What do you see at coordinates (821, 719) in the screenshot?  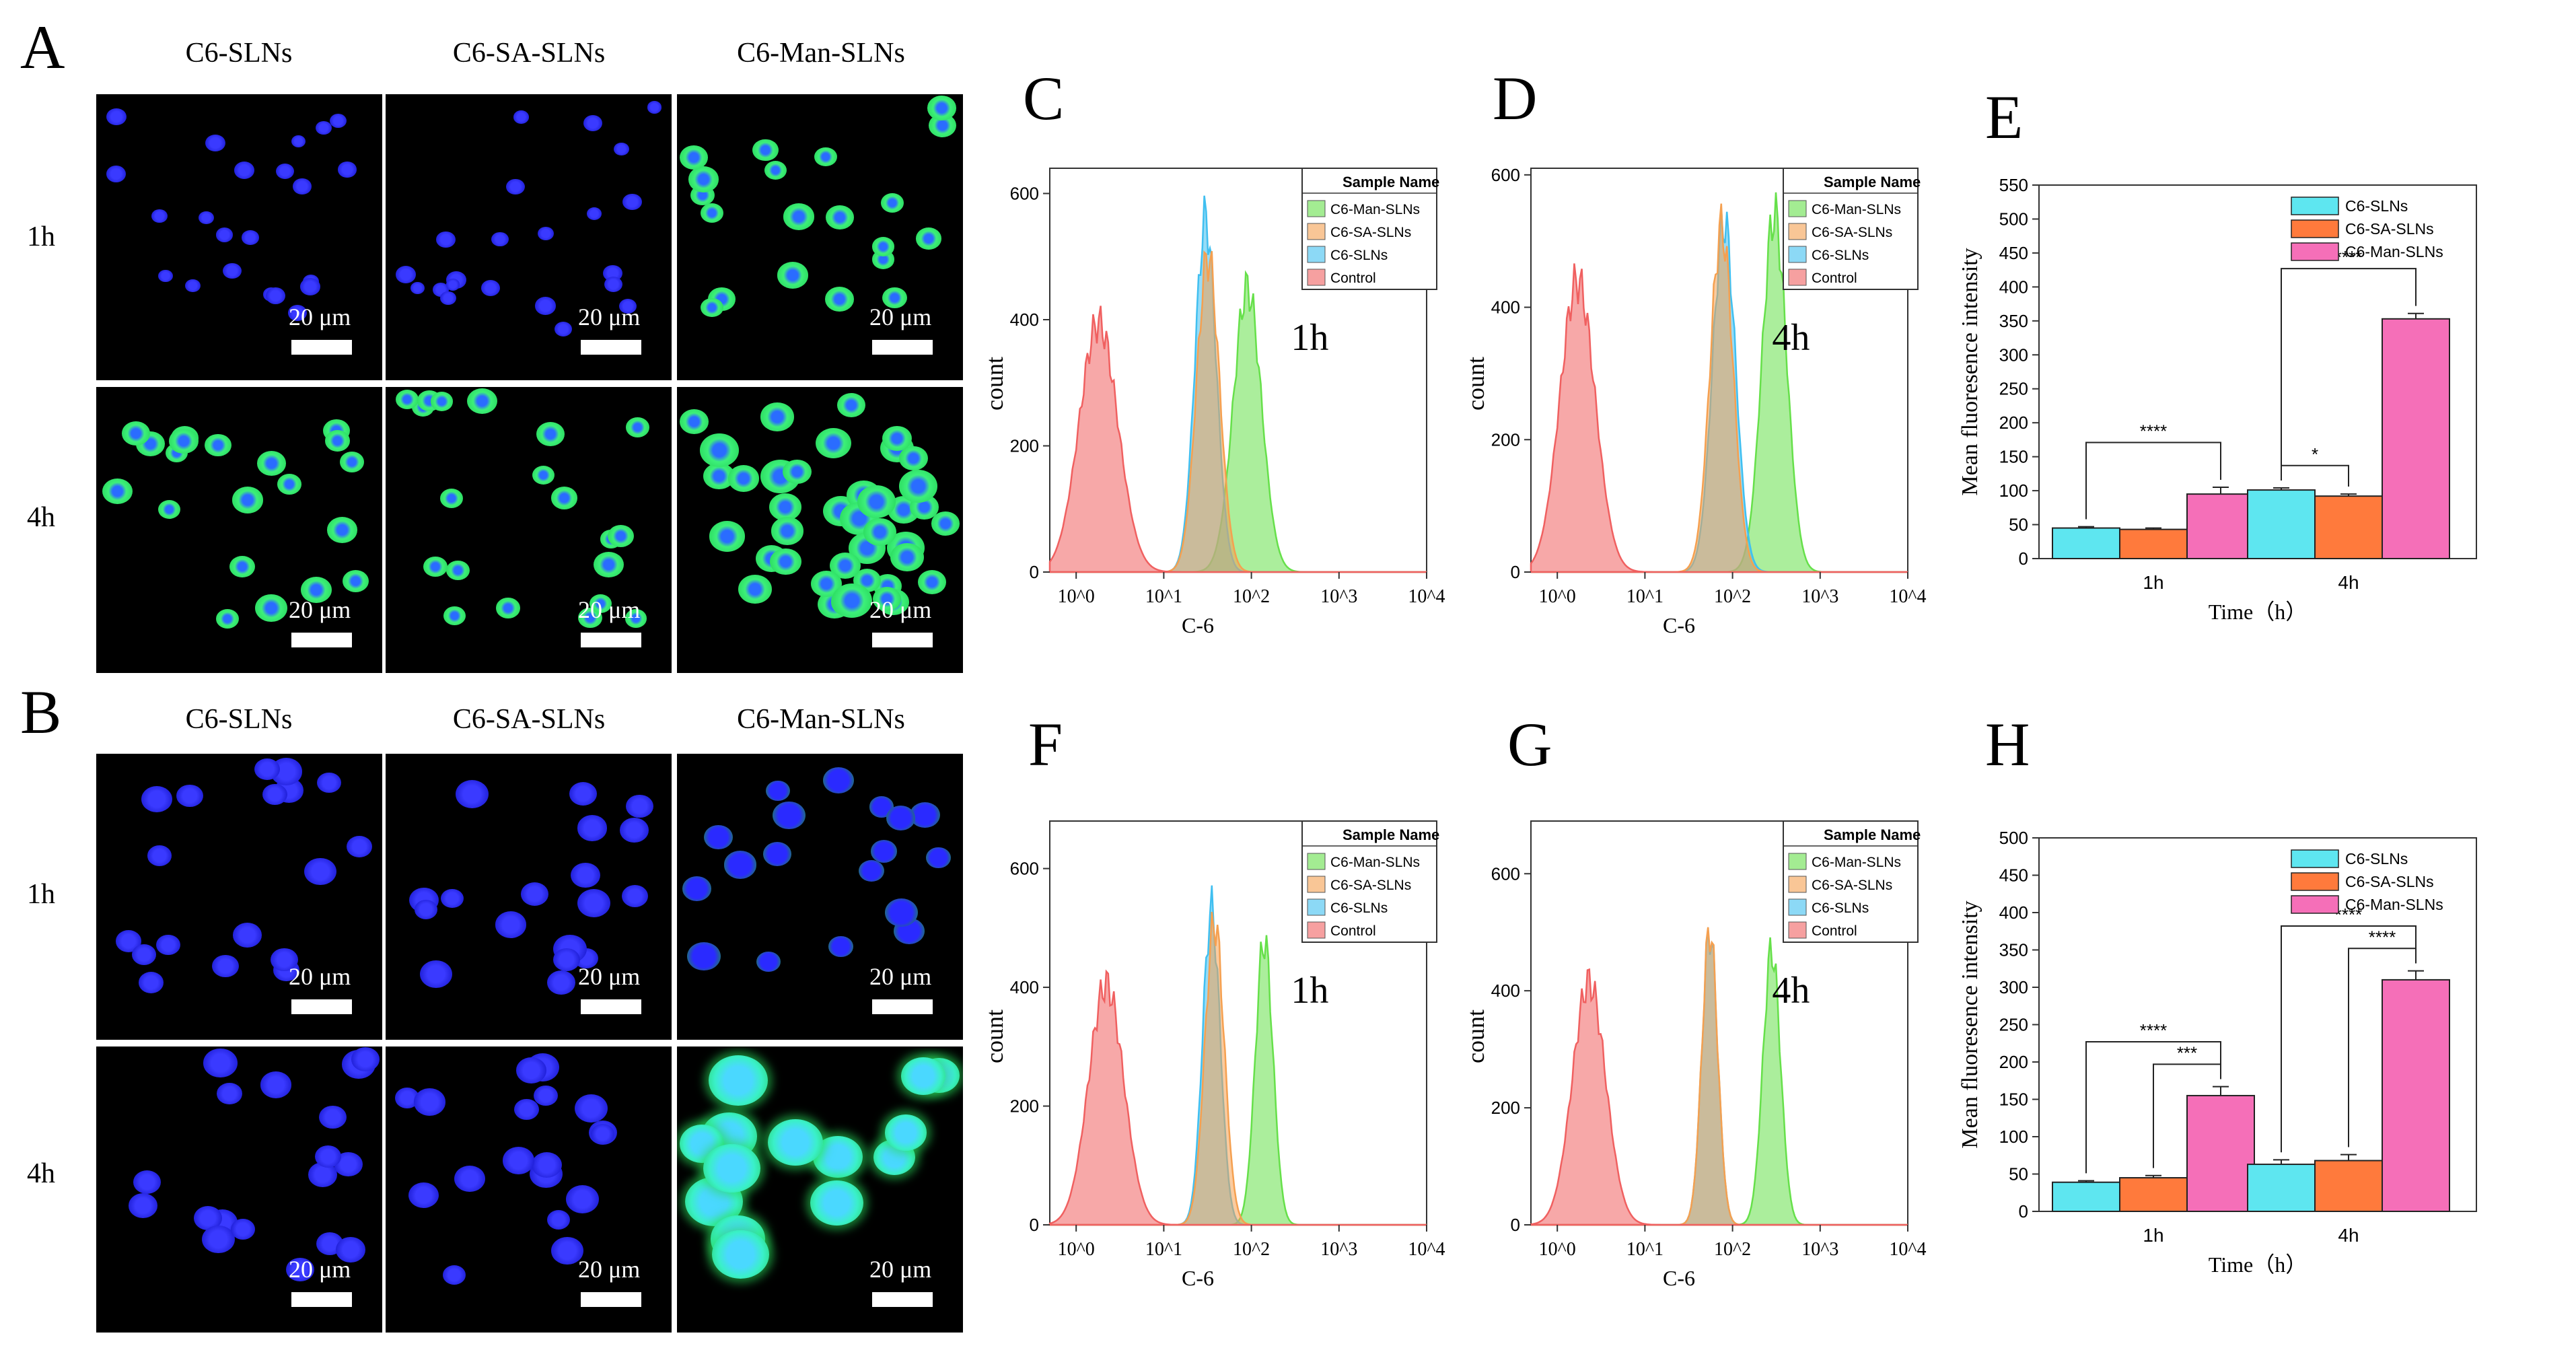 I see `column-header-c6-man-slns: C6-Man-SLNs` at bounding box center [821, 719].